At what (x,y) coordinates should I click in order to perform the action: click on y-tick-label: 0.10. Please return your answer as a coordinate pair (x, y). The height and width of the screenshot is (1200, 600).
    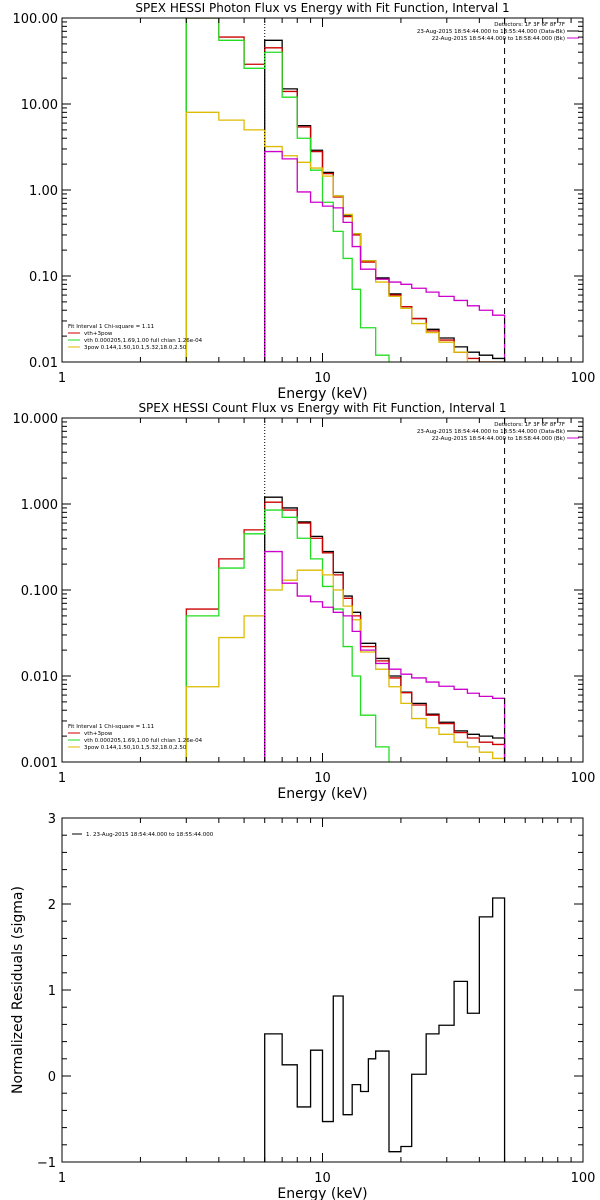
    Looking at the image, I should click on (43, 277).